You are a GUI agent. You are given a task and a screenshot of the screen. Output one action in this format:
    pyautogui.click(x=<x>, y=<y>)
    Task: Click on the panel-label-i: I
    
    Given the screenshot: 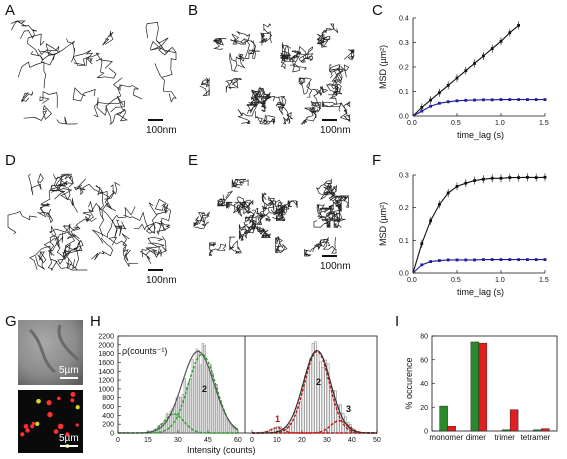 What is the action you would take?
    pyautogui.click(x=397, y=321)
    